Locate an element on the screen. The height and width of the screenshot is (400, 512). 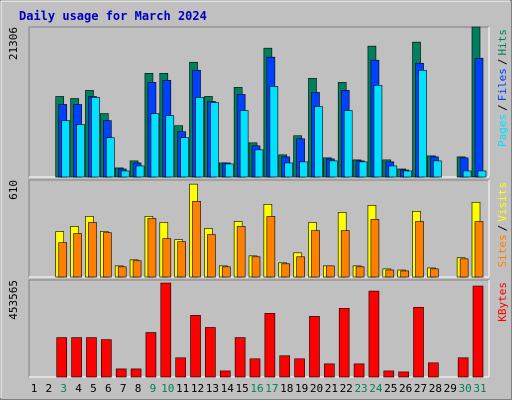
y-max-label: 610 is located at coordinates (13, 190).